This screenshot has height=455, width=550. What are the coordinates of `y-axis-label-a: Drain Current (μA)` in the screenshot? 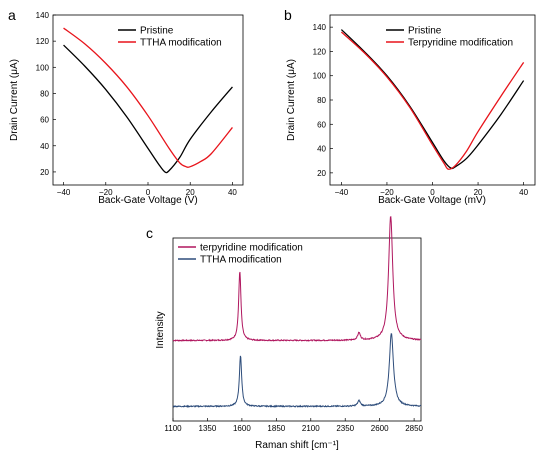 It's located at (14, 100).